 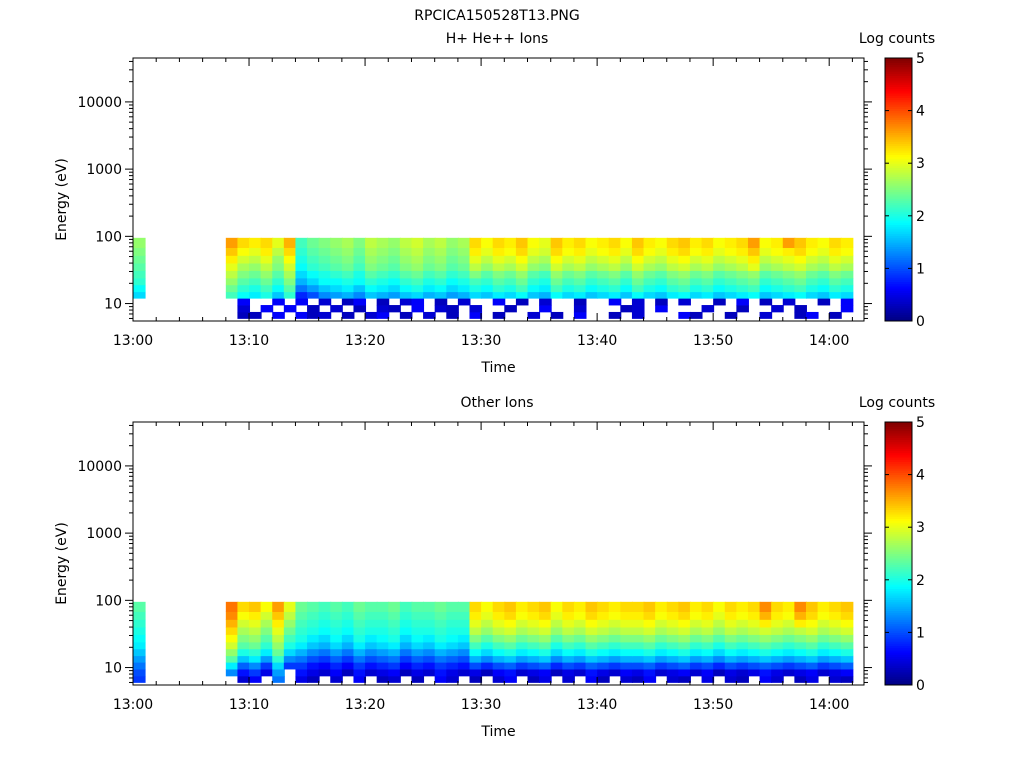 What do you see at coordinates (920, 112) in the screenshot?
I see `colorbar-tick-label: 4` at bounding box center [920, 112].